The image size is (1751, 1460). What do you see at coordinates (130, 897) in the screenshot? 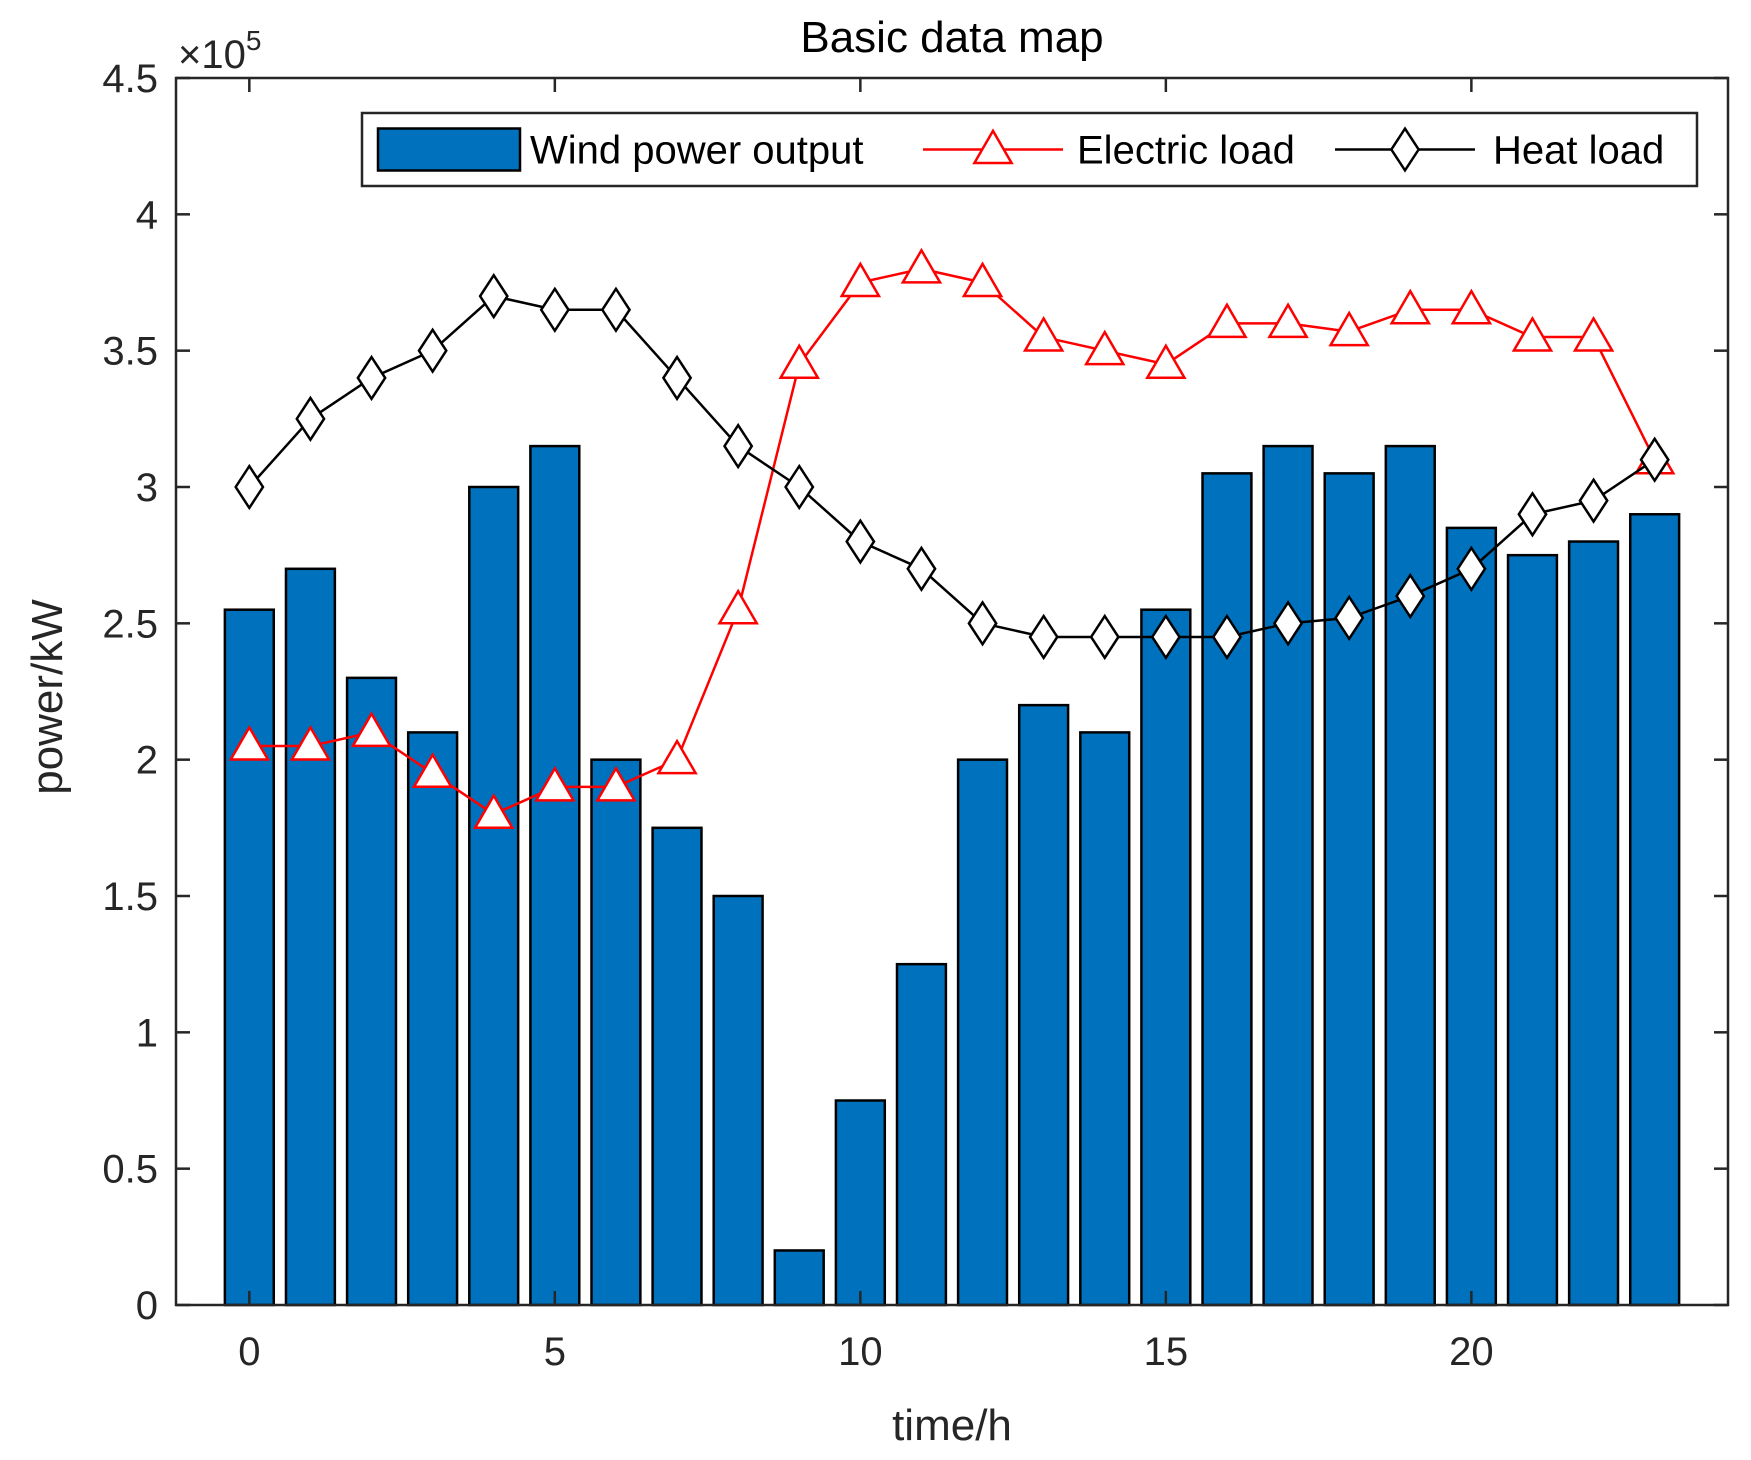
I see `y-tick-label-3: 1.5` at bounding box center [130, 897].